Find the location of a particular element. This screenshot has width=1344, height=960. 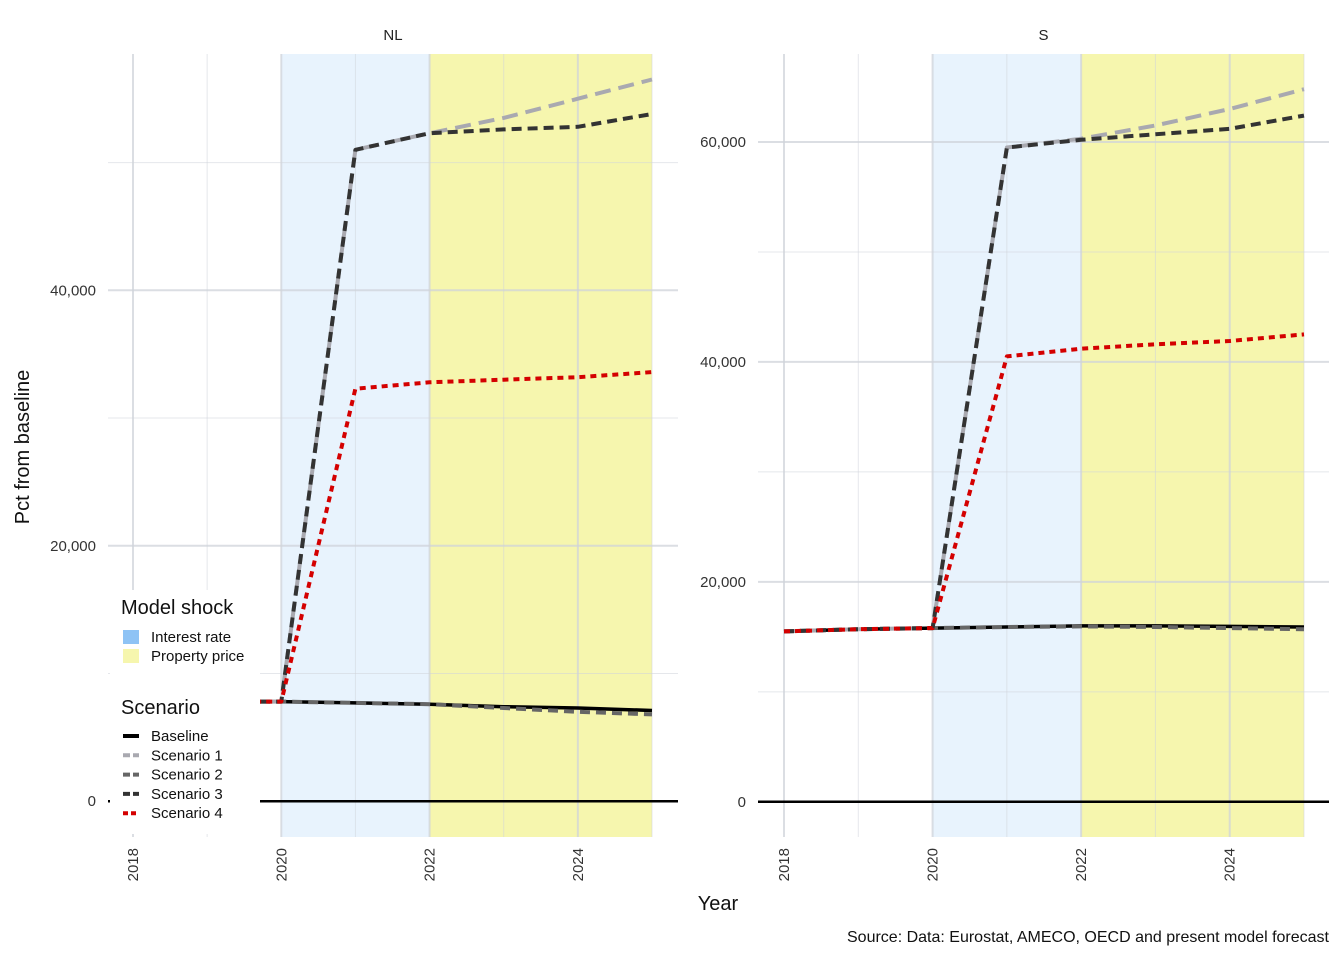

legend-label: Property price is located at coordinates (197, 656).